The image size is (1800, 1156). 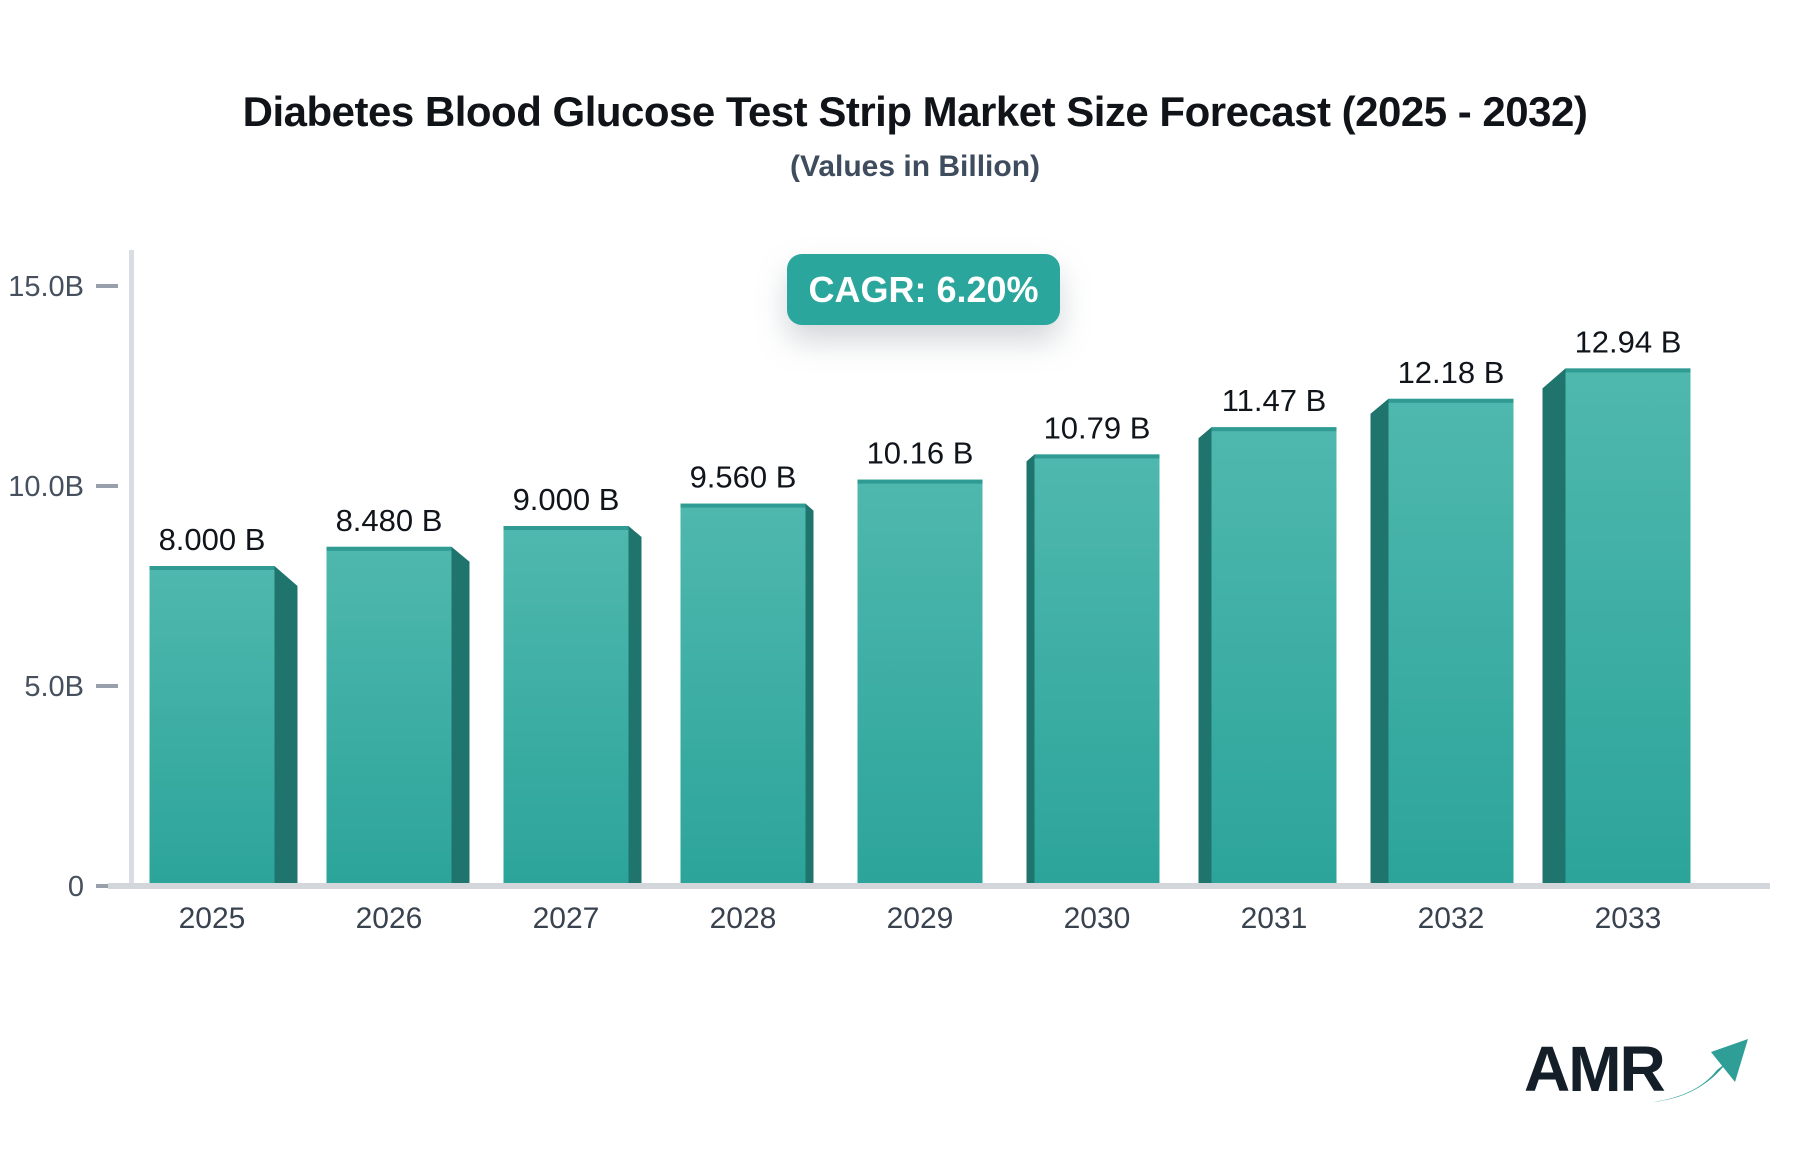 I want to click on bar-value-label: 8.480 B, so click(x=389, y=520).